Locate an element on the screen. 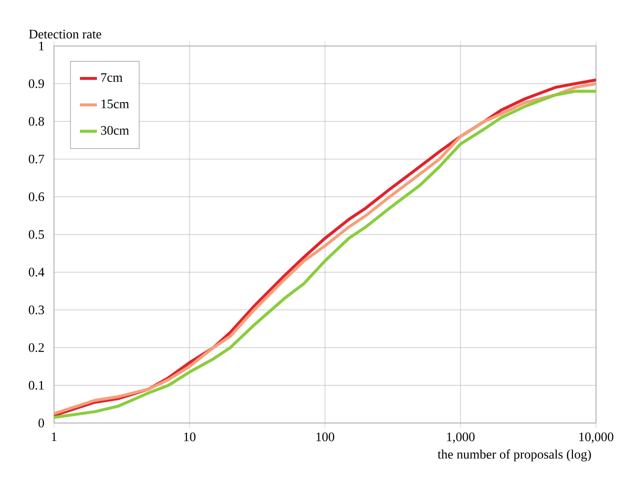  y-tick-label: 0 is located at coordinates (41, 423).